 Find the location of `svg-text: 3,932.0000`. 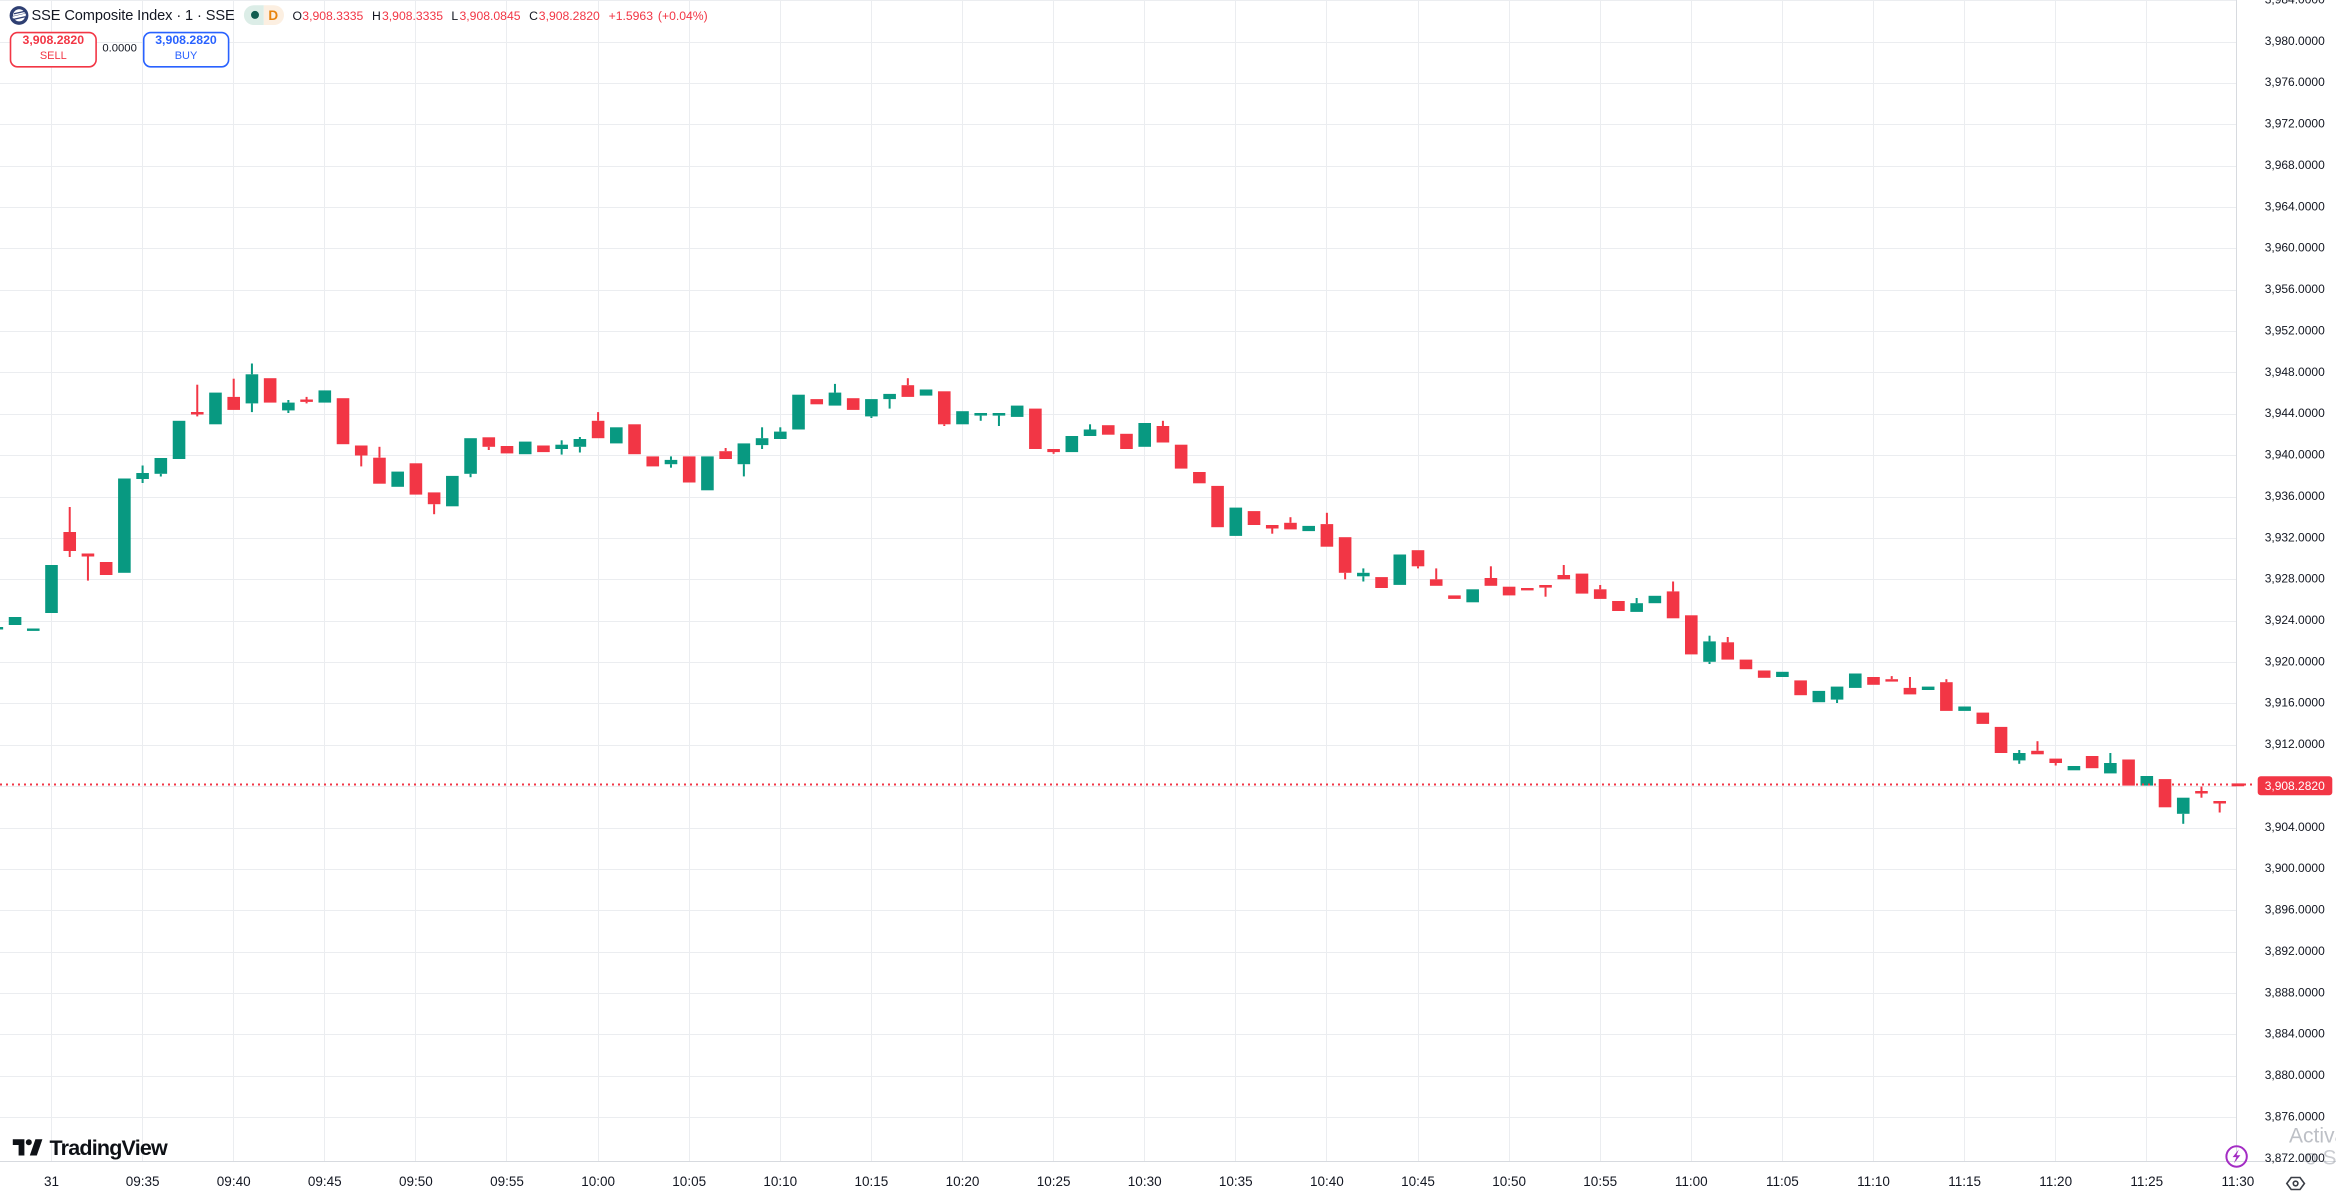

svg-text: 3,932.0000 is located at coordinates (2295, 537).